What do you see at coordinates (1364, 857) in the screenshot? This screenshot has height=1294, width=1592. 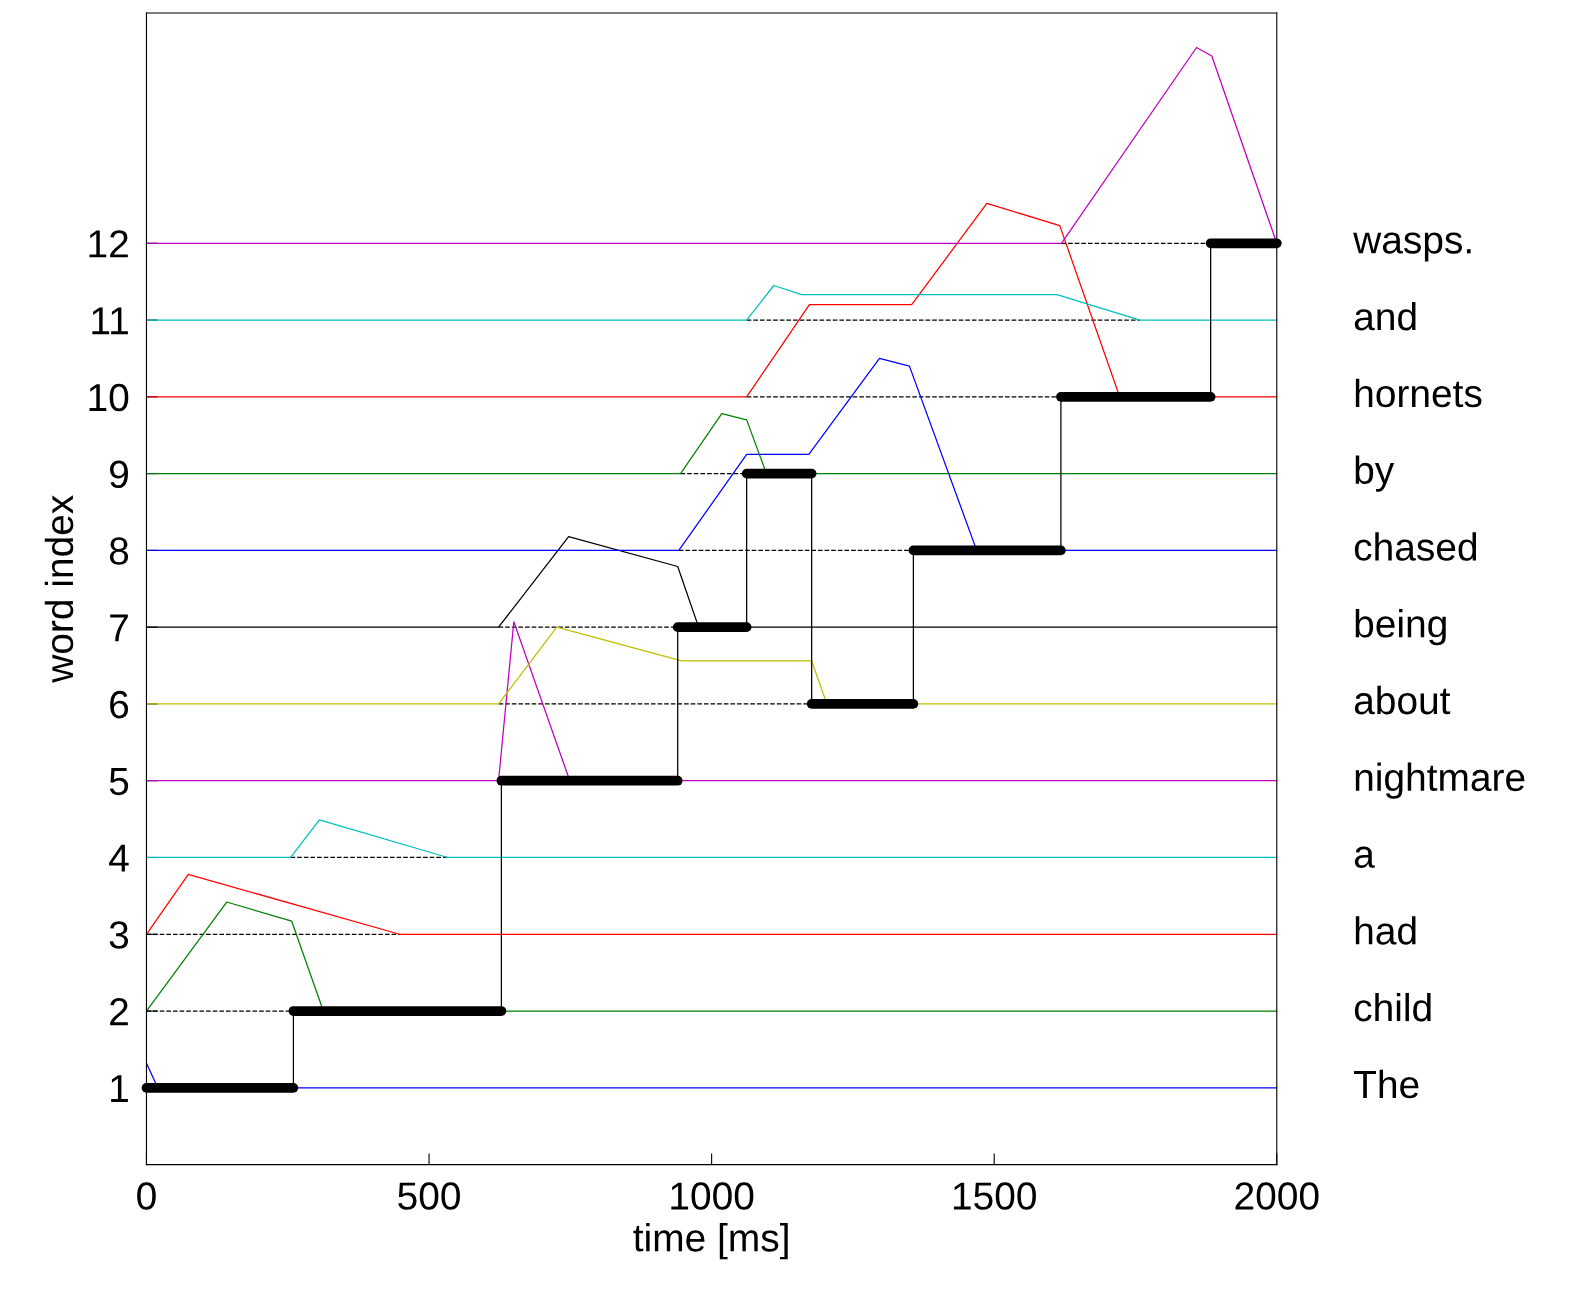 I see `text: a` at bounding box center [1364, 857].